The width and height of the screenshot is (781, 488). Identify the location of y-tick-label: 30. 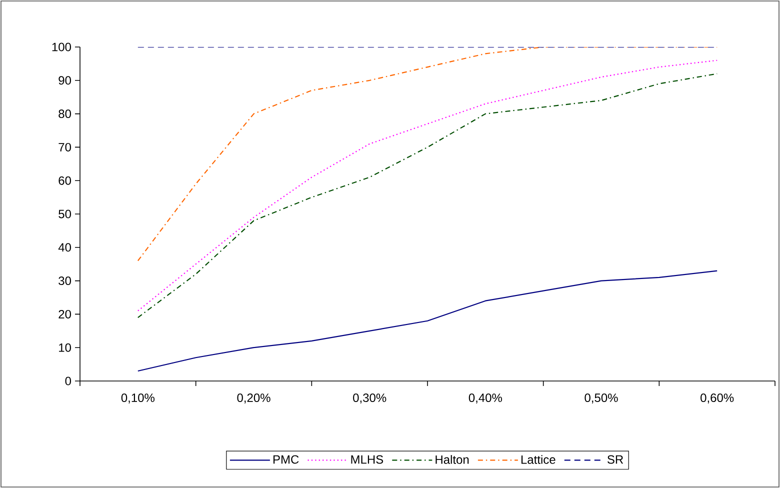
(65, 281).